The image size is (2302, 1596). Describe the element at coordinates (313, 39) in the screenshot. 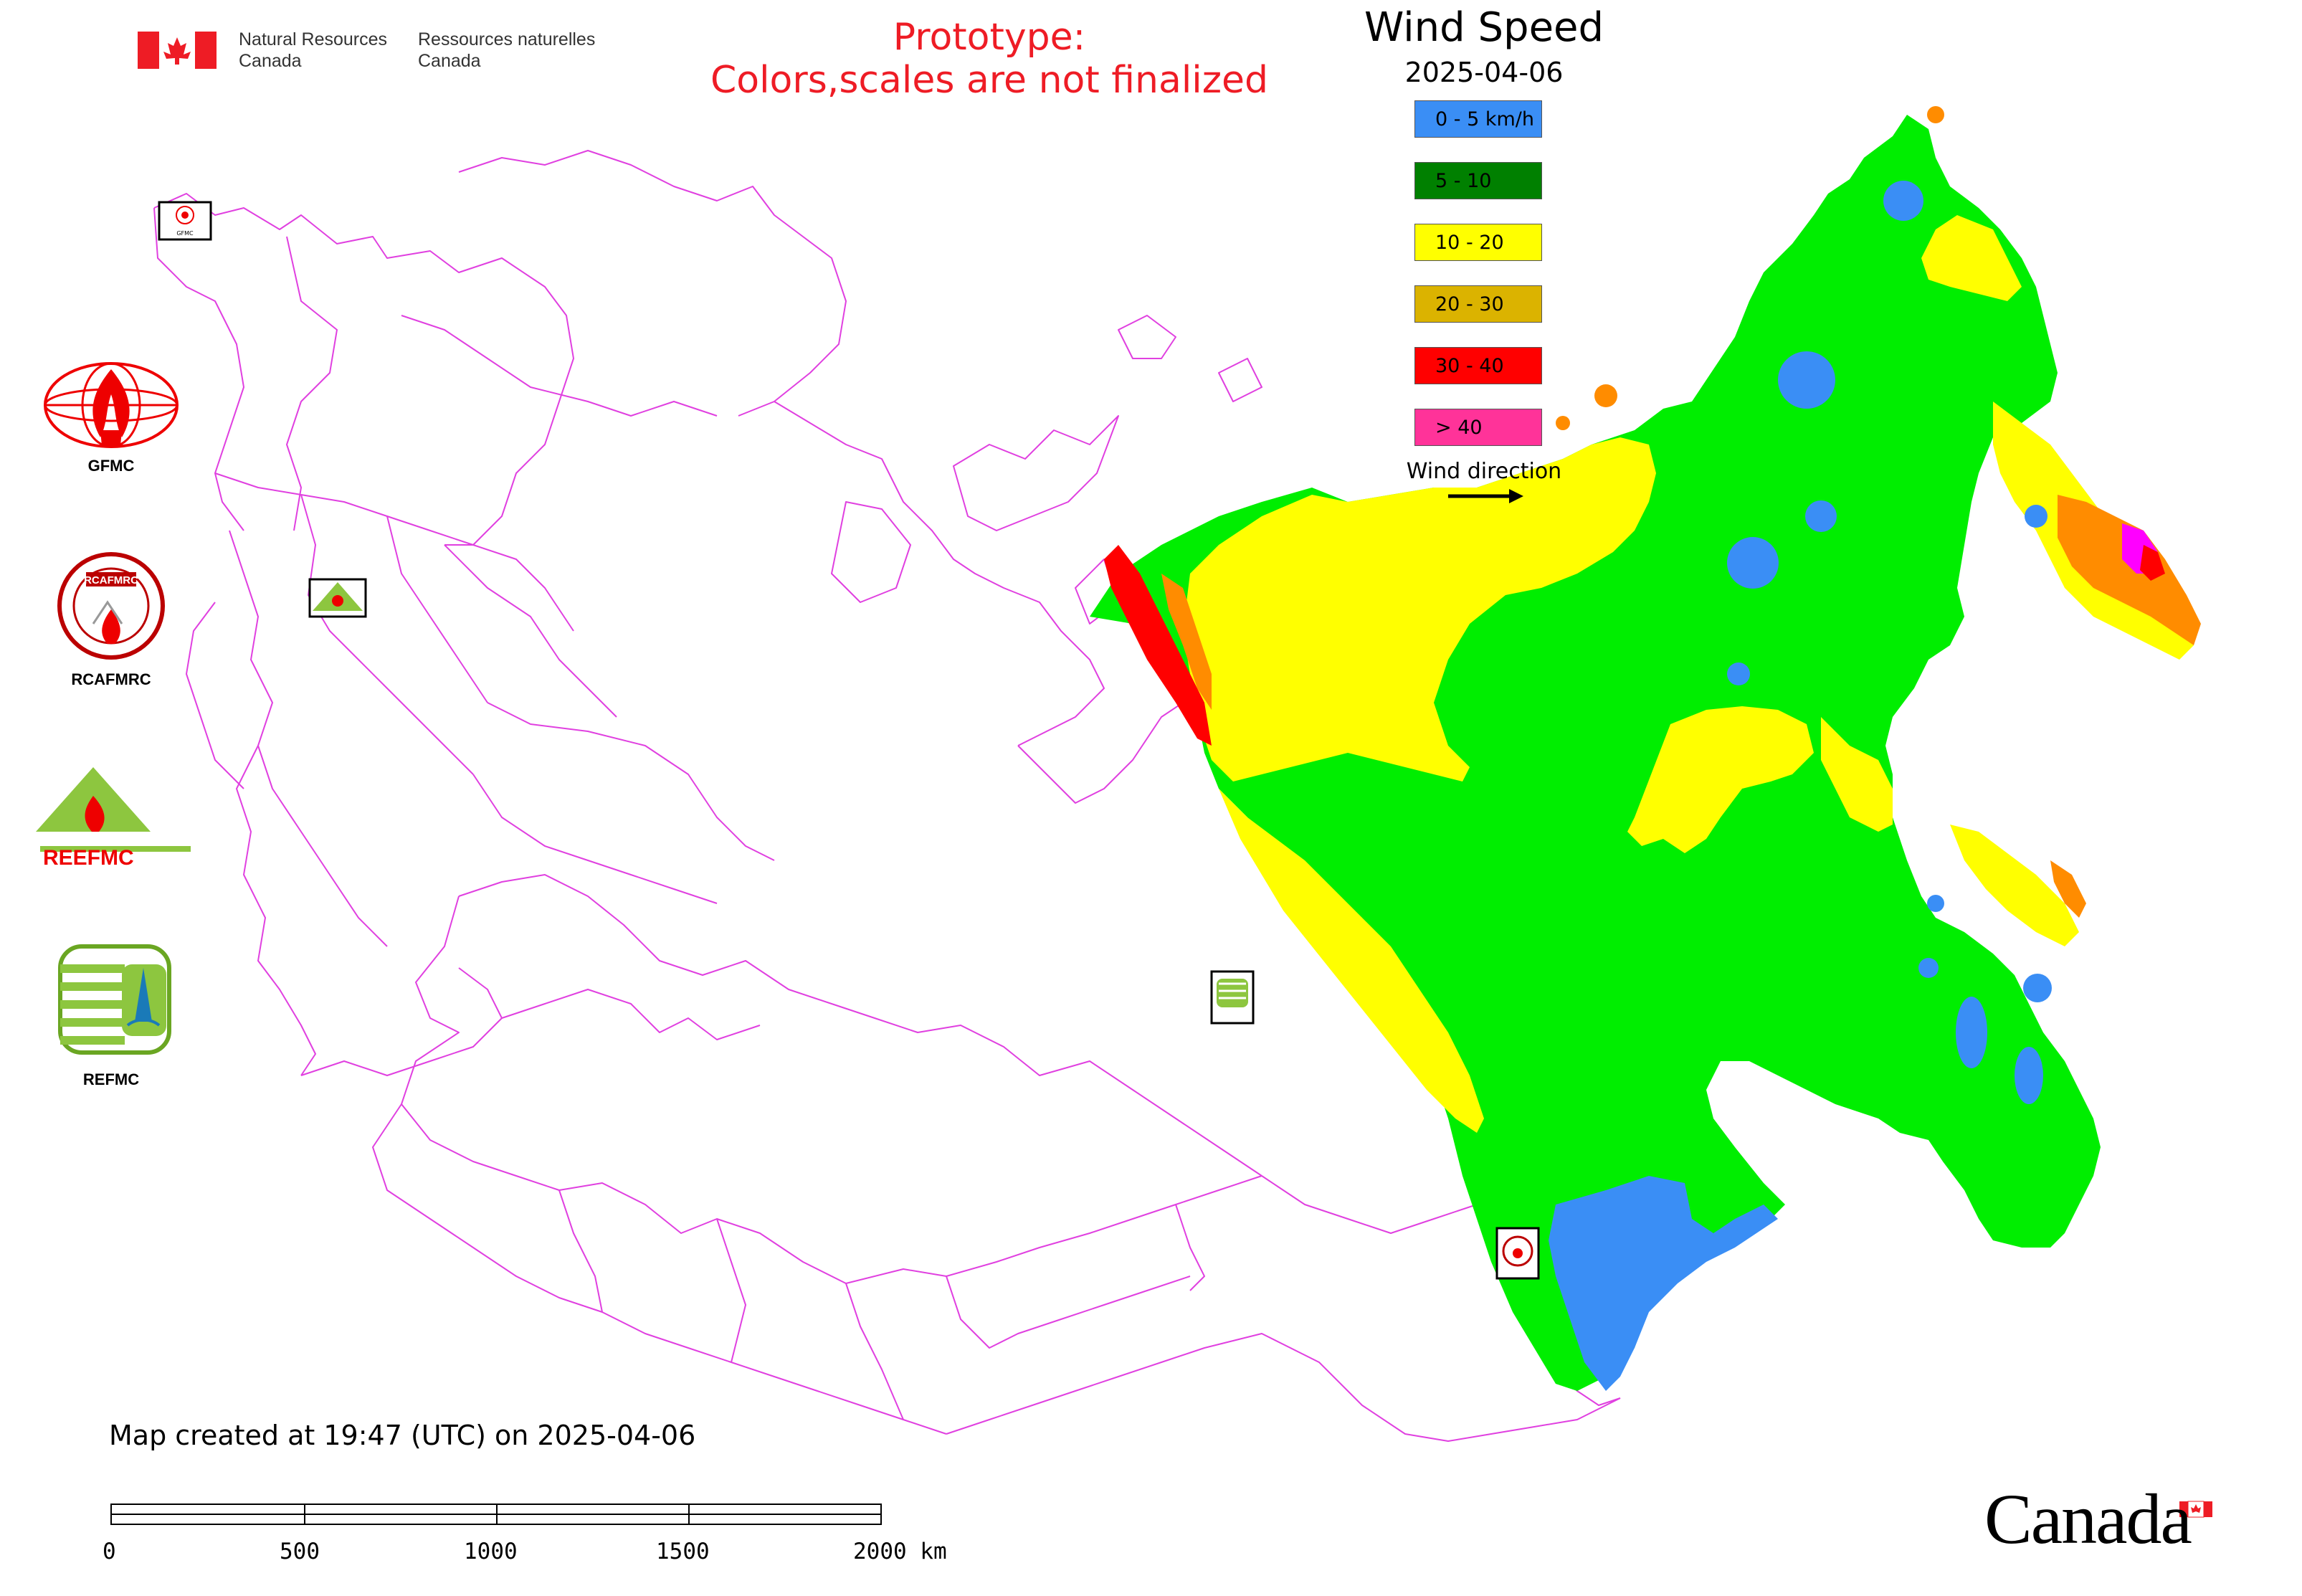

I see `agency-en-line-1: Natural Resources` at that location.